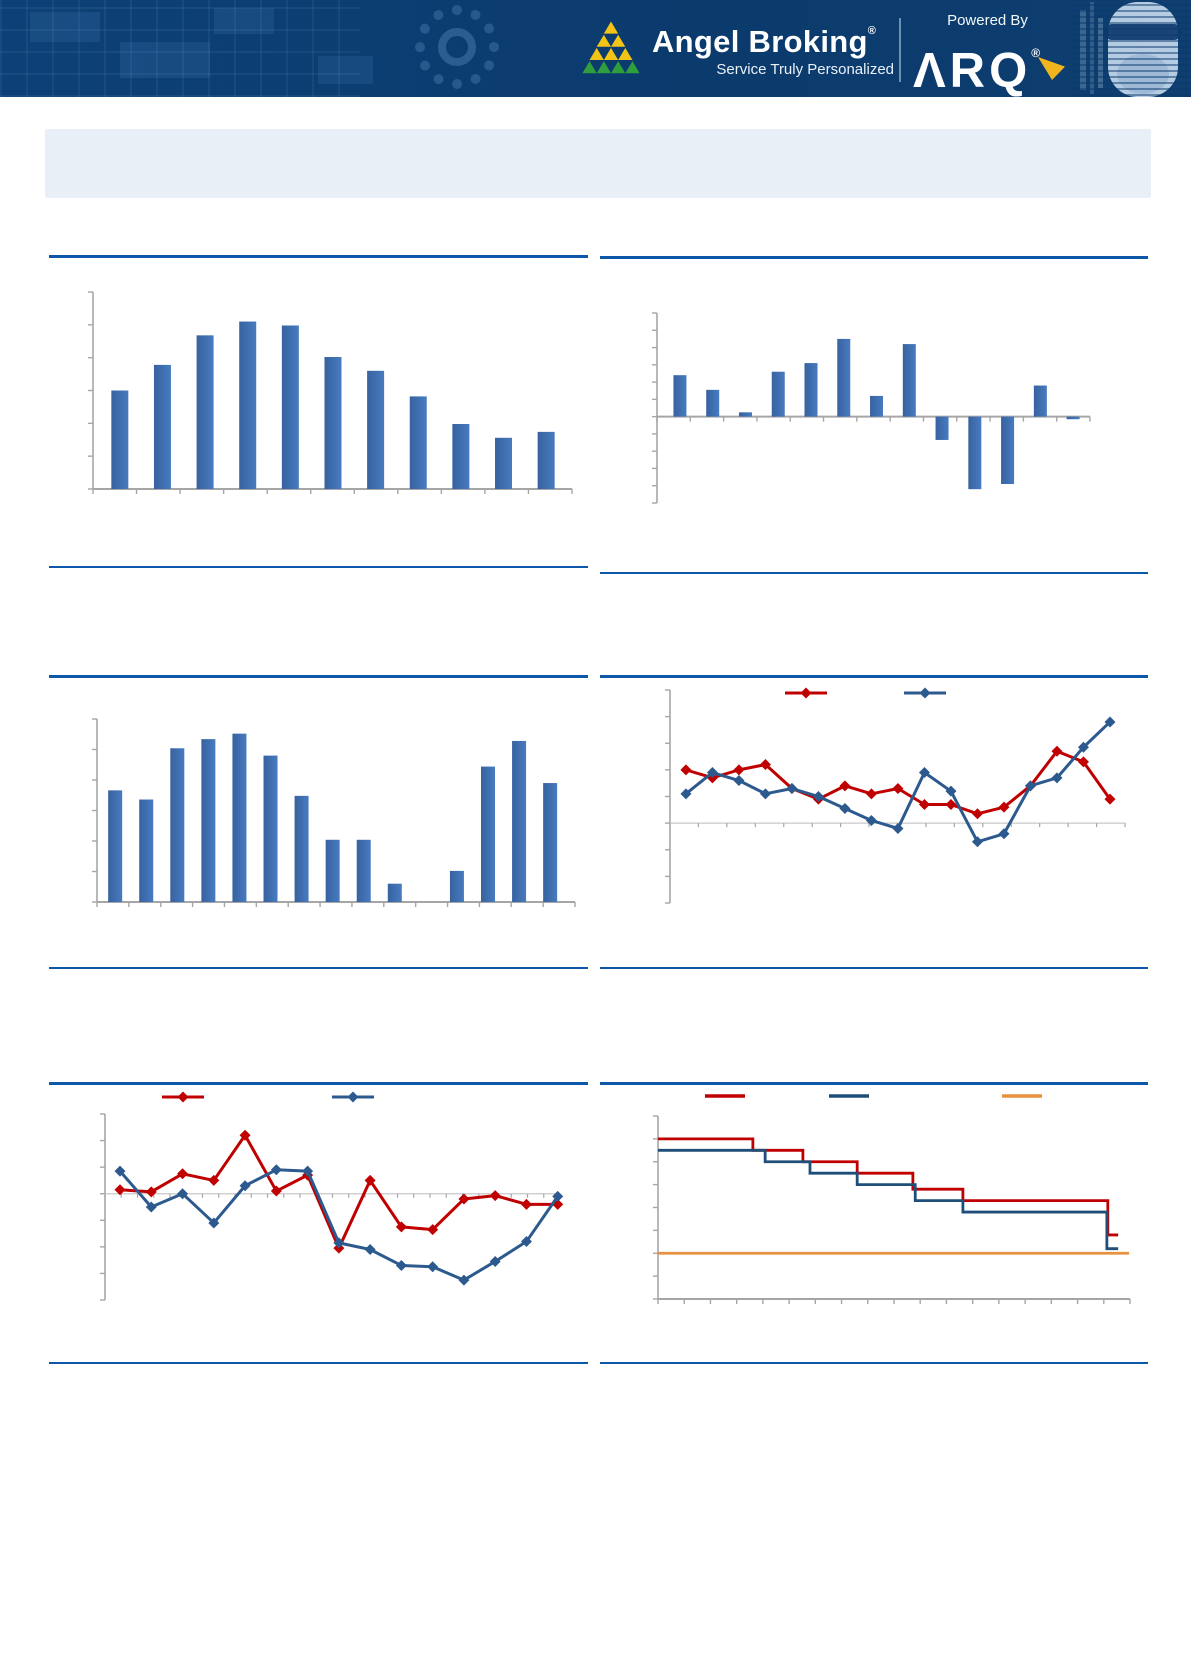 Image resolution: width=1191 pixels, height=1674 pixels. Describe the element at coordinates (760, 41) in the screenshot. I see `brand-name-text: Angel Broking` at that location.